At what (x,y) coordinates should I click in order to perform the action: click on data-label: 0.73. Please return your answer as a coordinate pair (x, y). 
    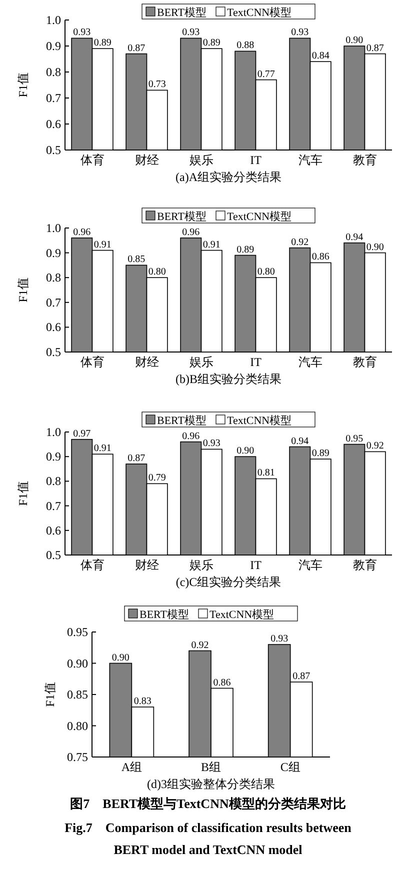
    Looking at the image, I should click on (157, 84).